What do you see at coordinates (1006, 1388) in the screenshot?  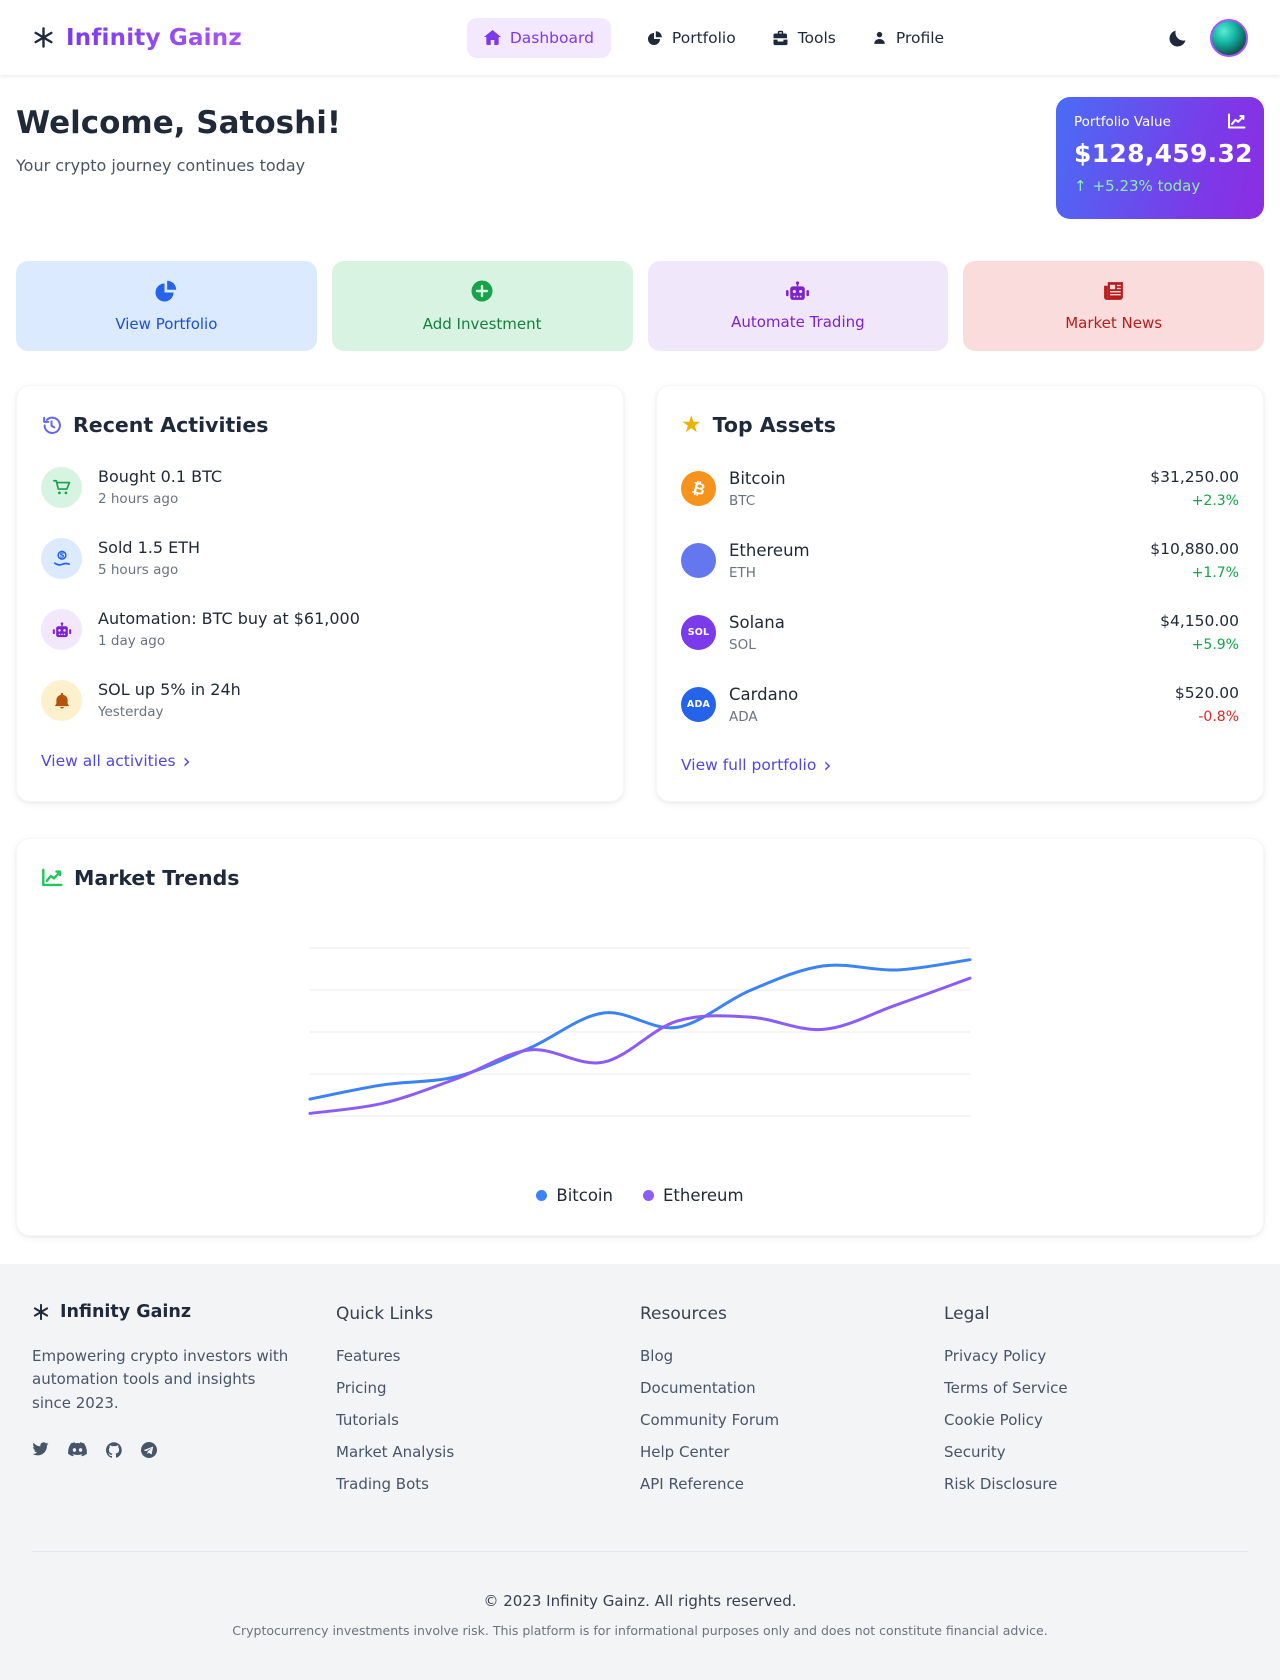 I see `footer-link-terms-of-service: Terms of Service` at bounding box center [1006, 1388].